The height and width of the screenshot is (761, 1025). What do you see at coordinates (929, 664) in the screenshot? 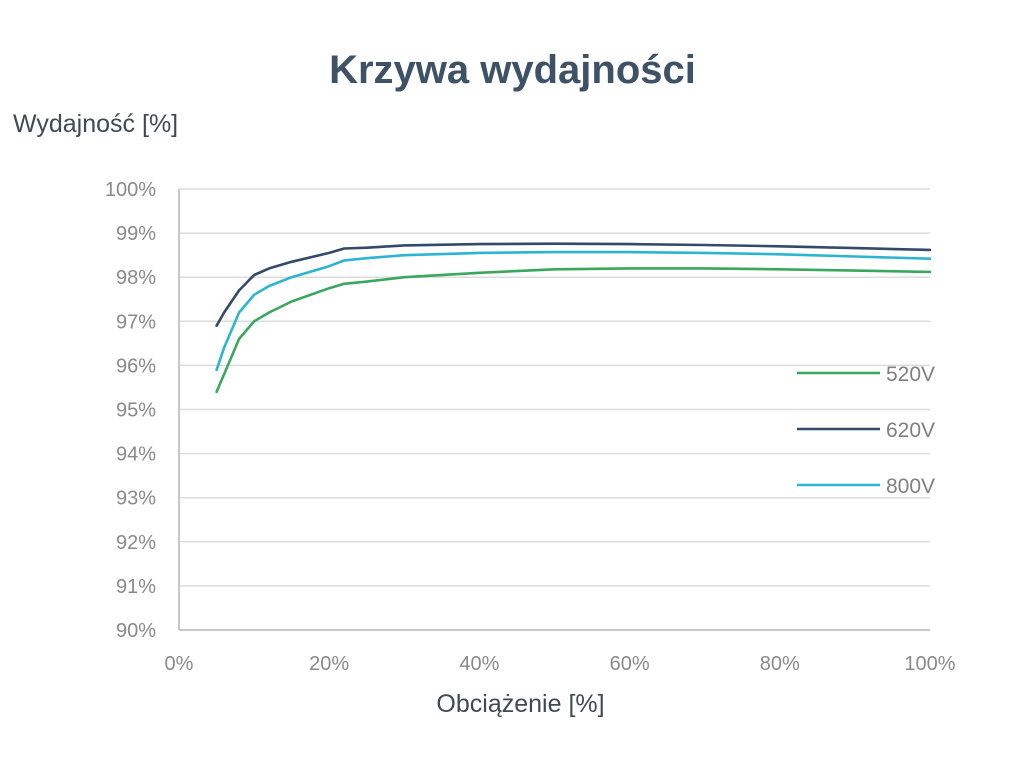
I see `x-tick-label: 100%` at bounding box center [929, 664].